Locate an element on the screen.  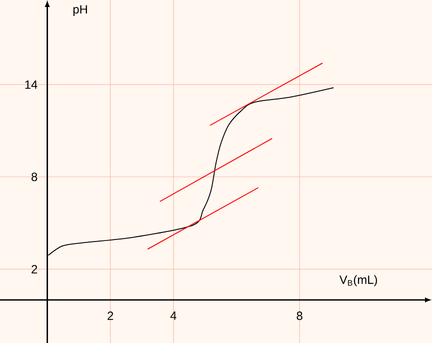
x-tick-label: 2 is located at coordinates (111, 316).